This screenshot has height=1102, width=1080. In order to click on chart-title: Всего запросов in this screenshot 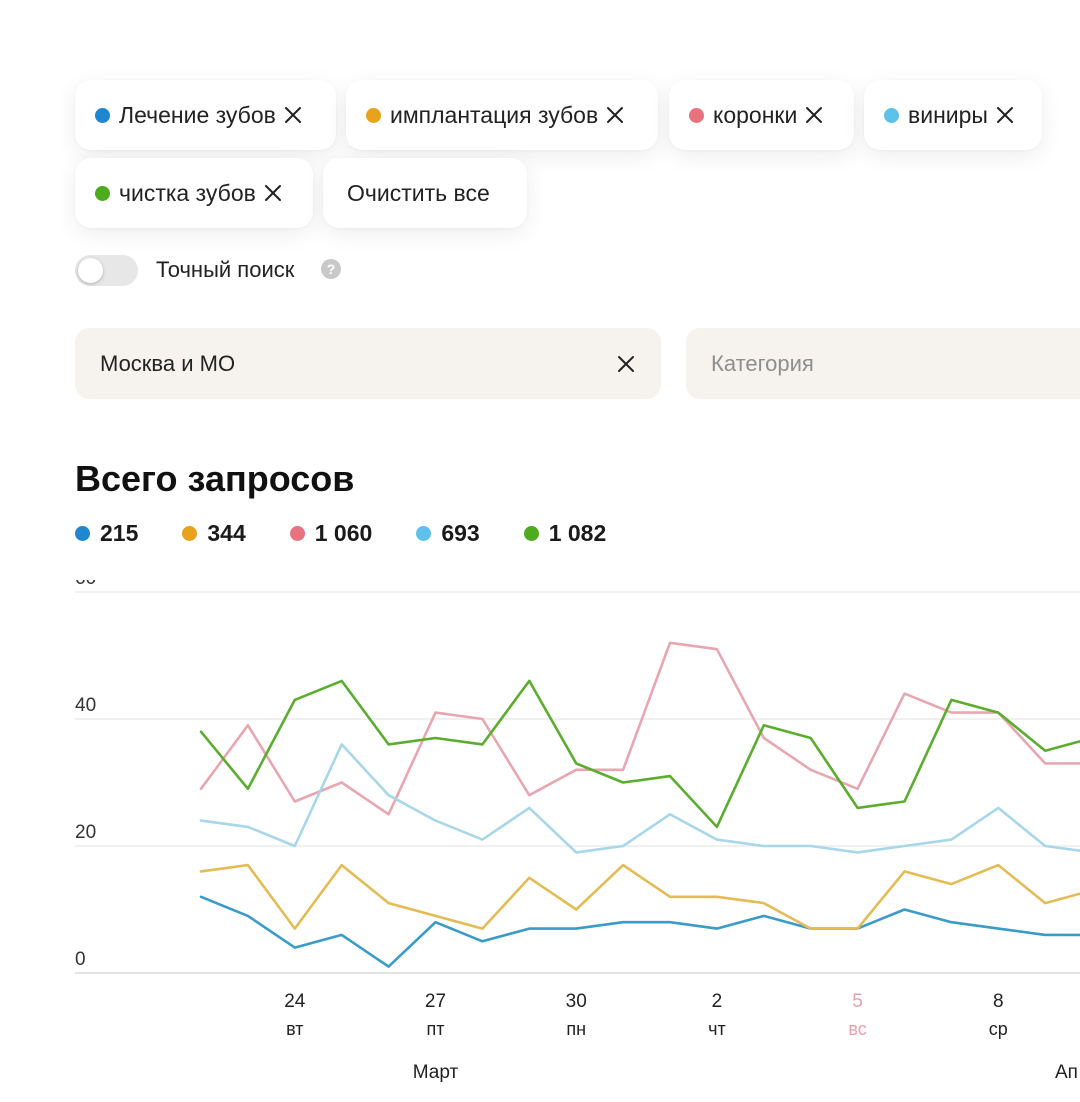, I will do `click(215, 478)`.